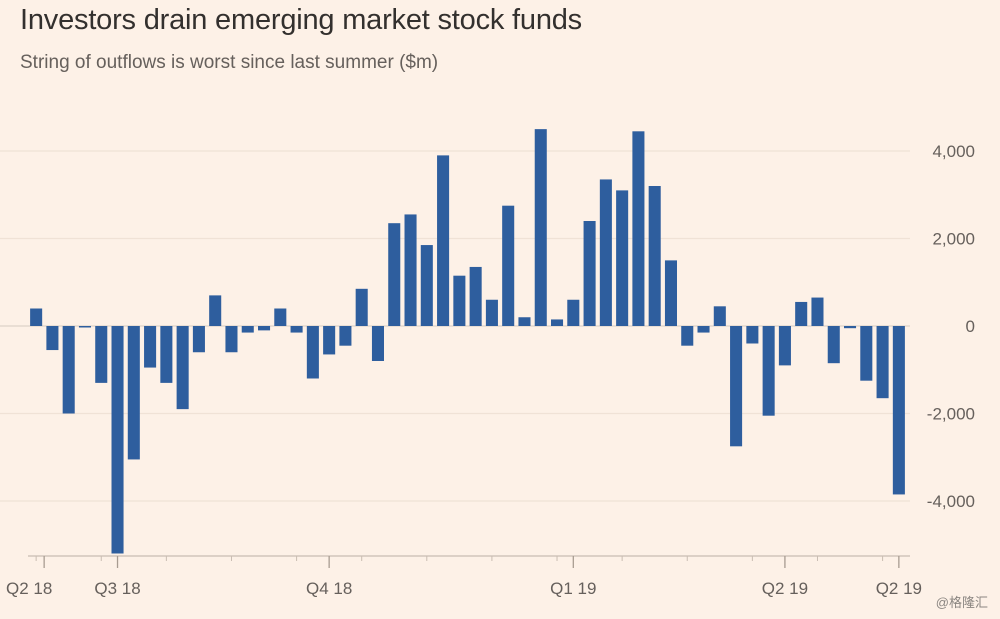 This screenshot has width=1000, height=619. What do you see at coordinates (951, 414) in the screenshot?
I see `y-tick-label: -2,000` at bounding box center [951, 414].